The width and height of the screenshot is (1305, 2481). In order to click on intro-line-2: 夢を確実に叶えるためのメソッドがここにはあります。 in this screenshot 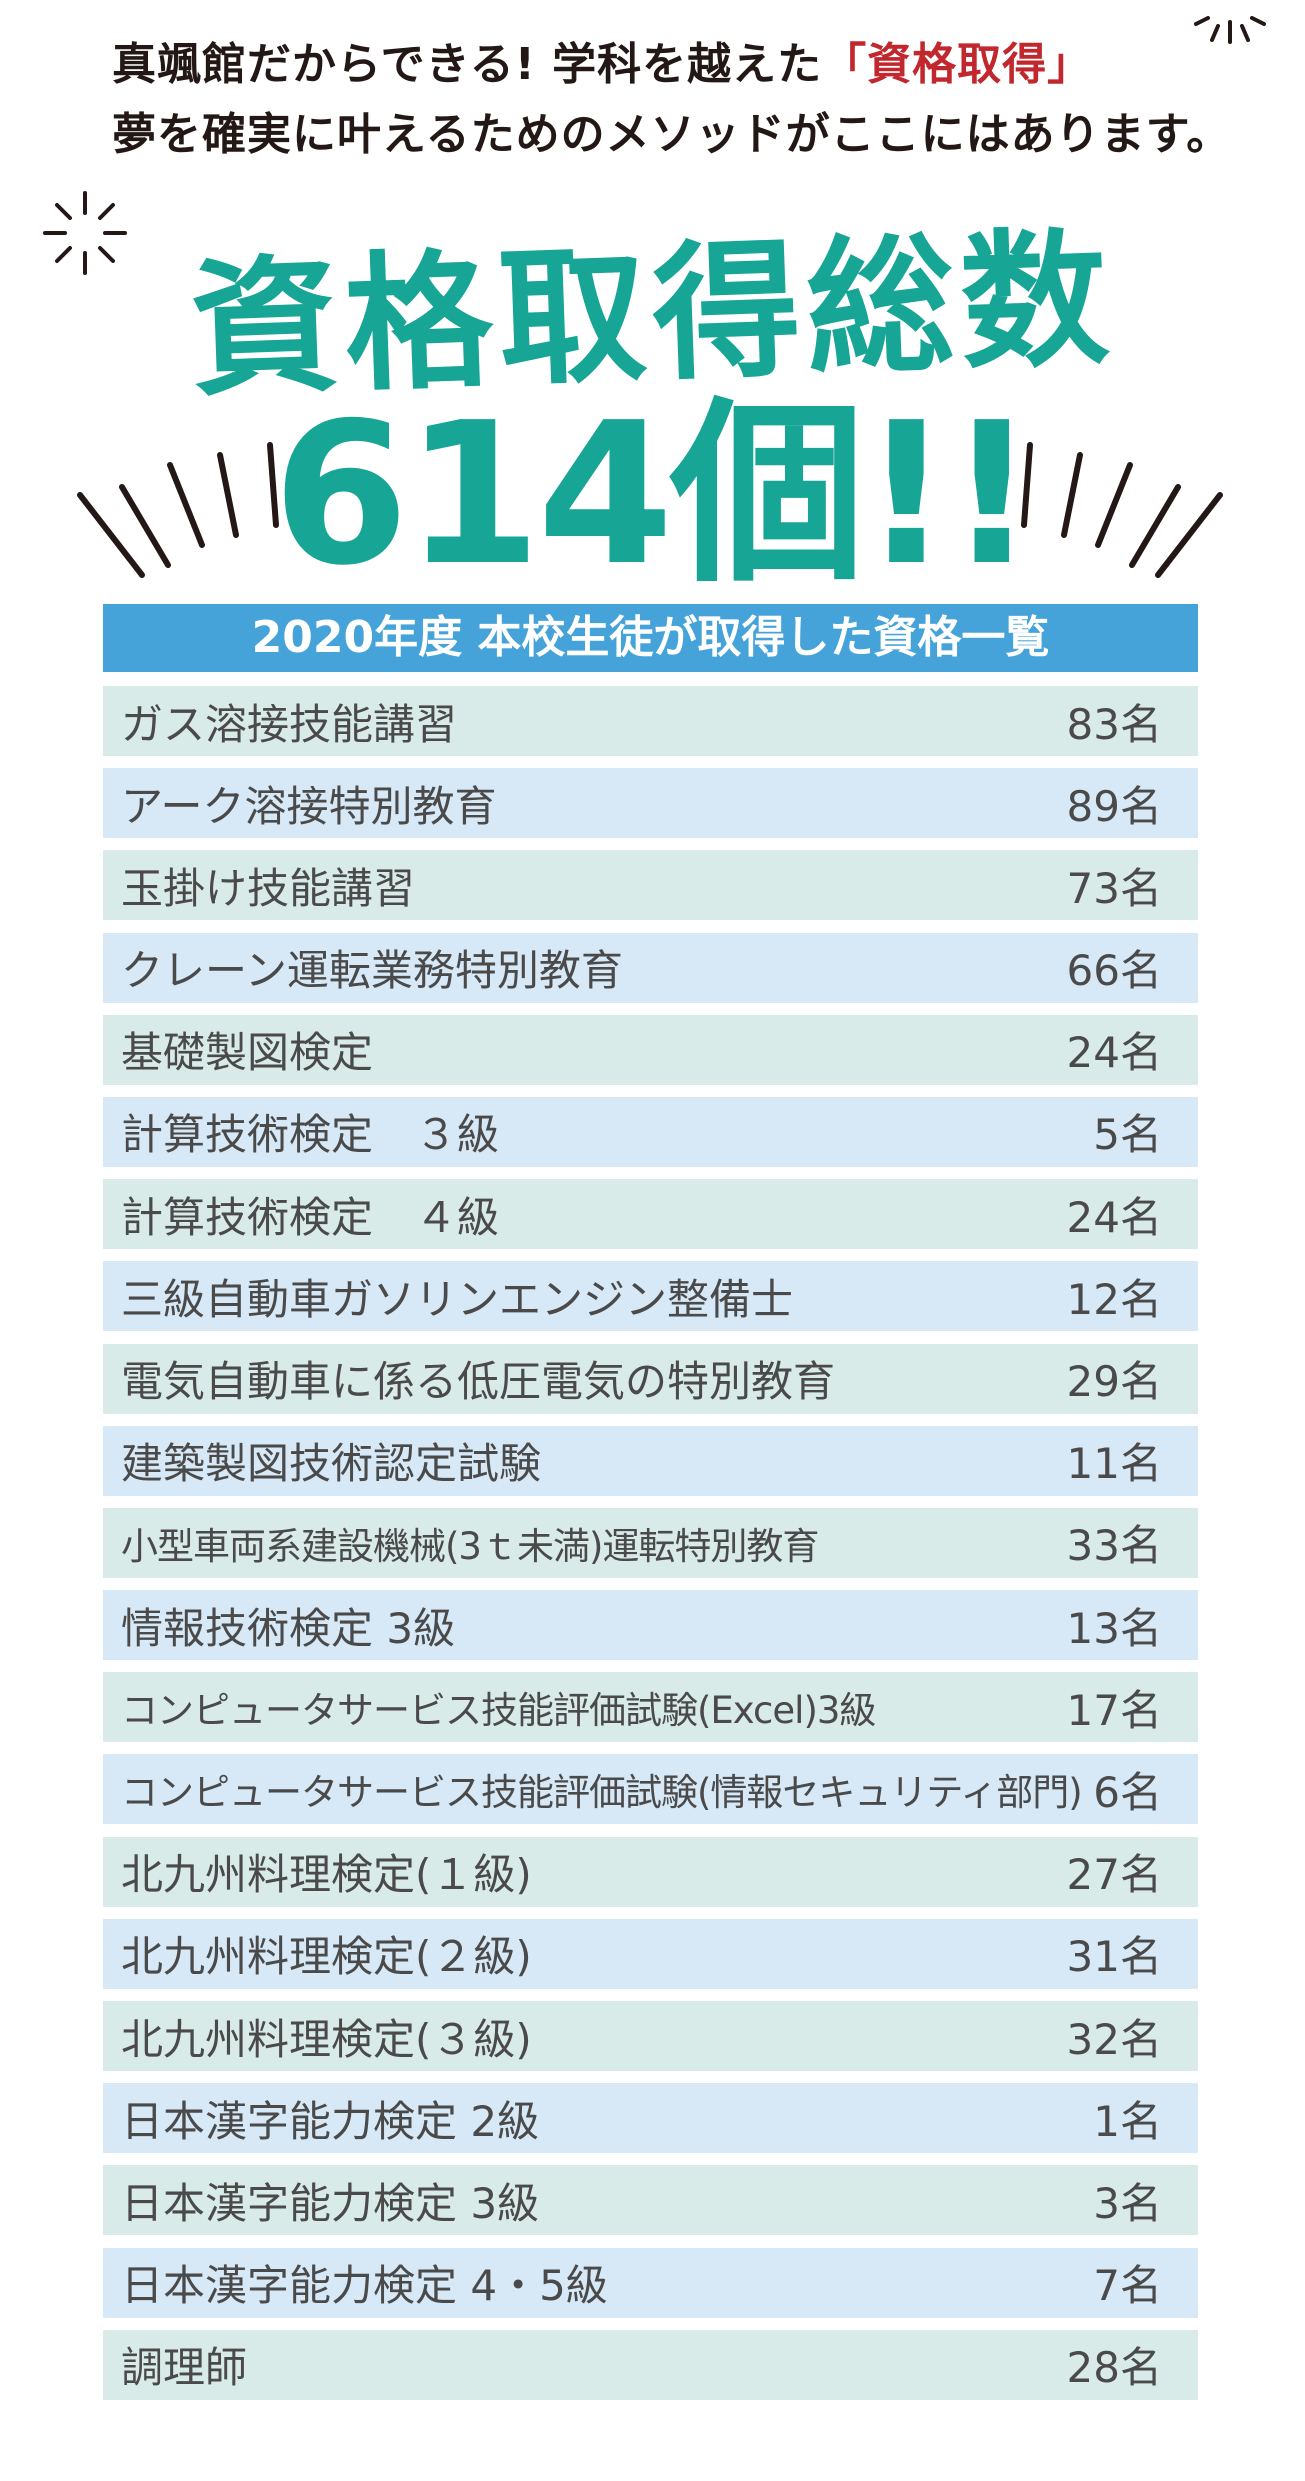, I will do `click(672, 134)`.